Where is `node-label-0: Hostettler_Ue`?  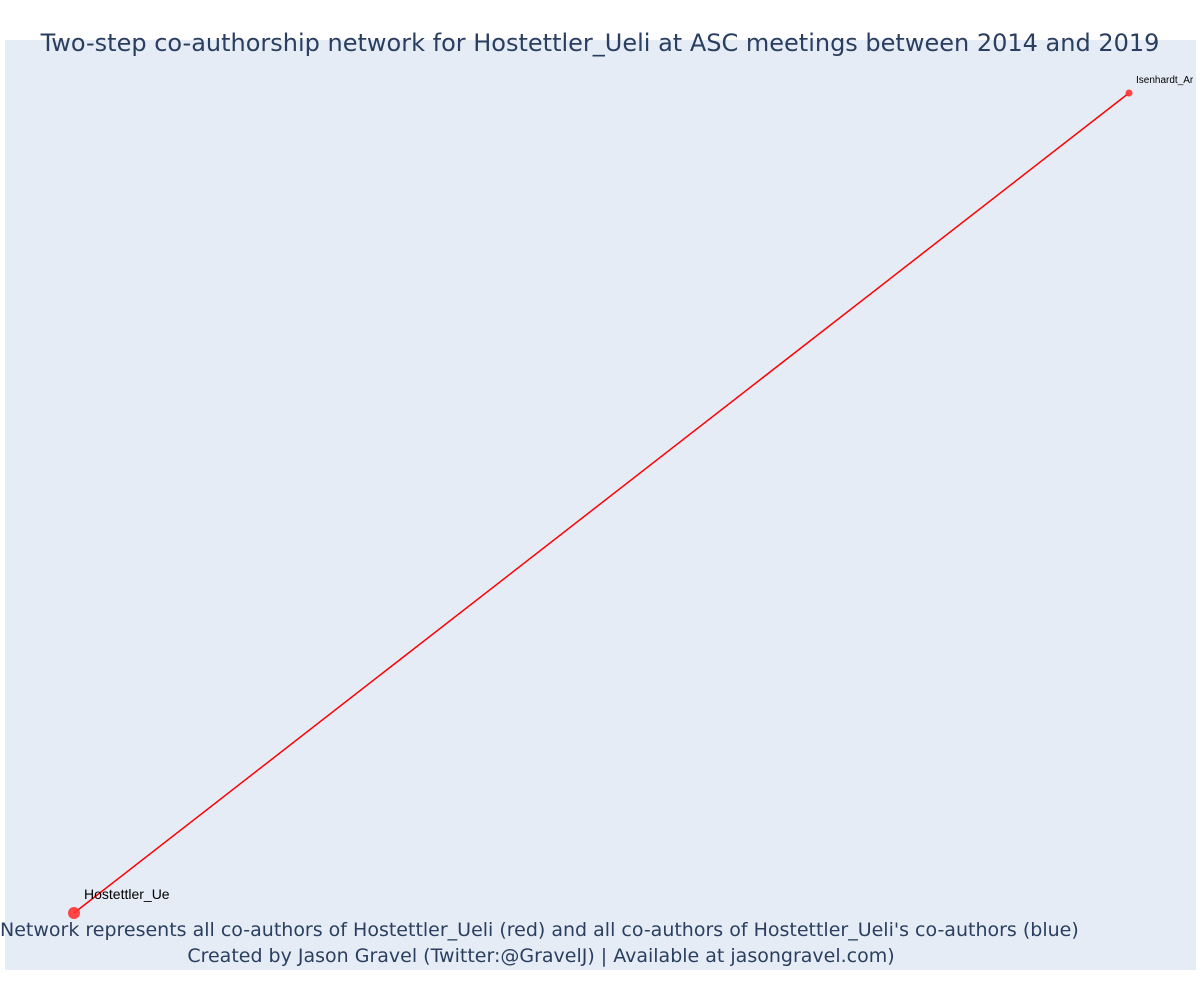 node-label-0: Hostettler_Ue is located at coordinates (127, 894).